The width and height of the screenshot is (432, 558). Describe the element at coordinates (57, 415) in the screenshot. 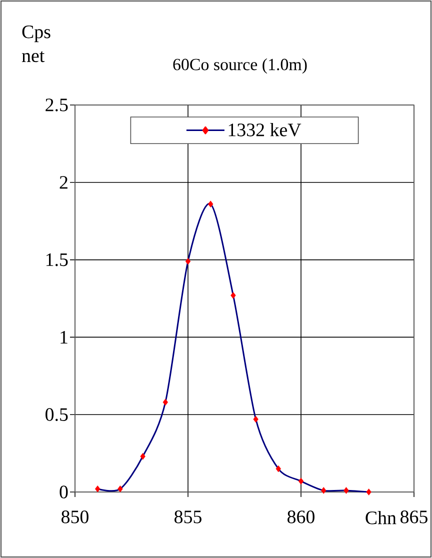

I see `y-tick-label: 0.5` at that location.